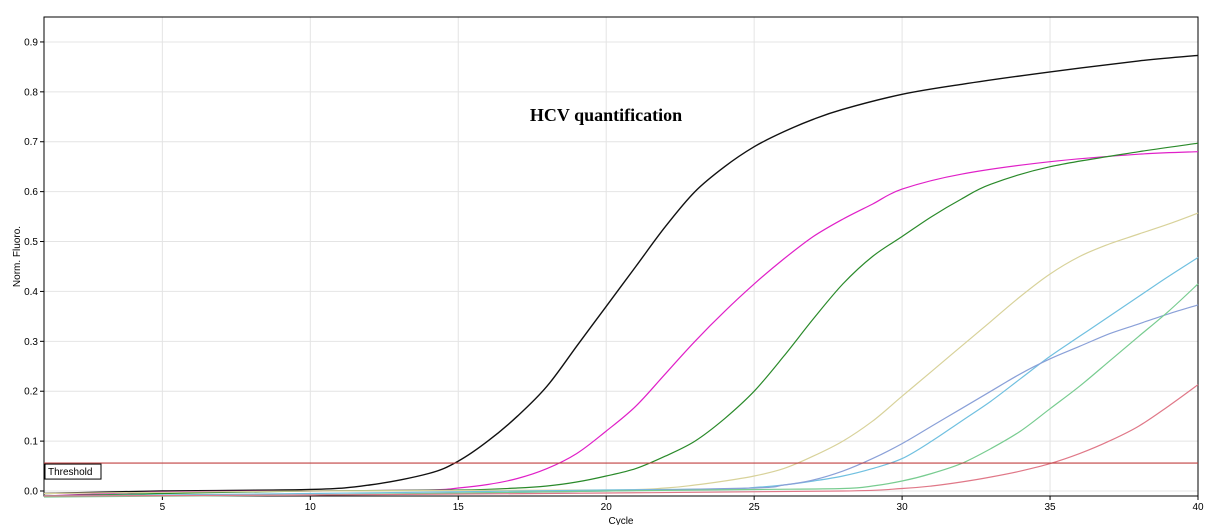 The image size is (1205, 525). Describe the element at coordinates (31, 492) in the screenshot. I see `y-tick-label: 0.0` at that location.